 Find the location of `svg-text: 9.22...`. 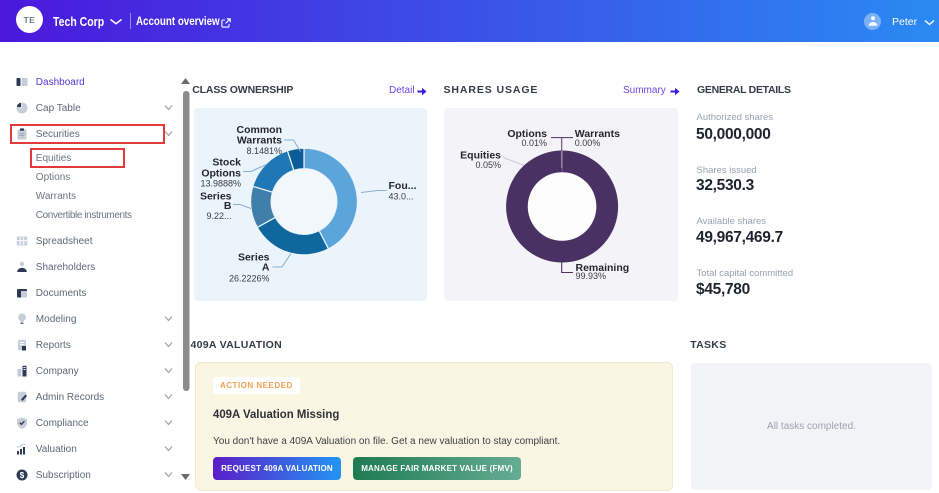

svg-text: 9.22... is located at coordinates (218, 216).